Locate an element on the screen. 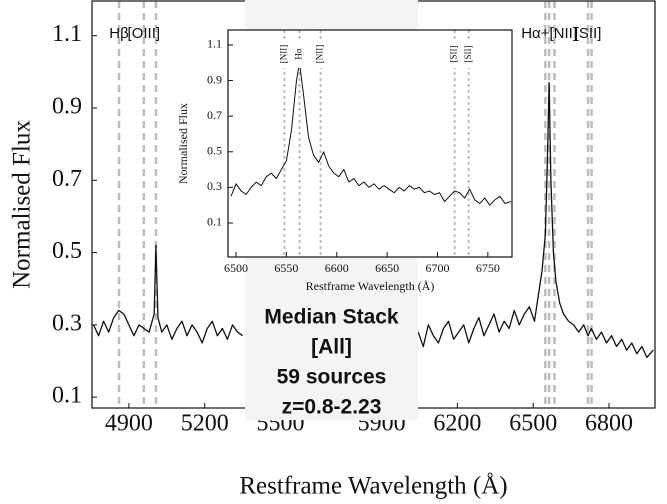  x-tick-label: 6600 is located at coordinates (337, 268).